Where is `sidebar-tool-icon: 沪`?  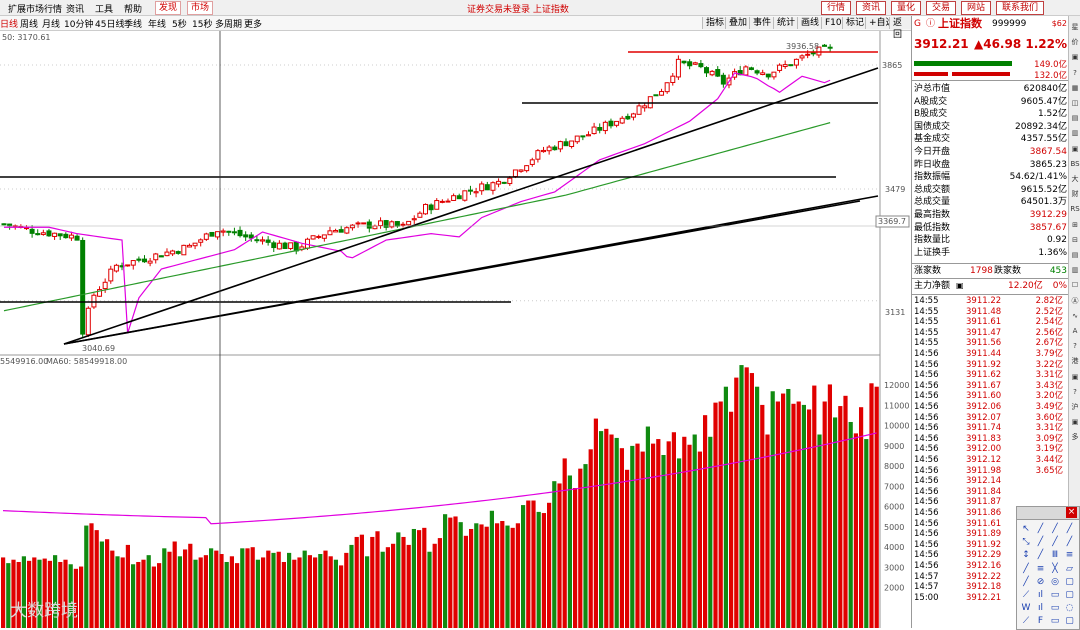 sidebar-tool-icon: 沪 is located at coordinates (1075, 407).